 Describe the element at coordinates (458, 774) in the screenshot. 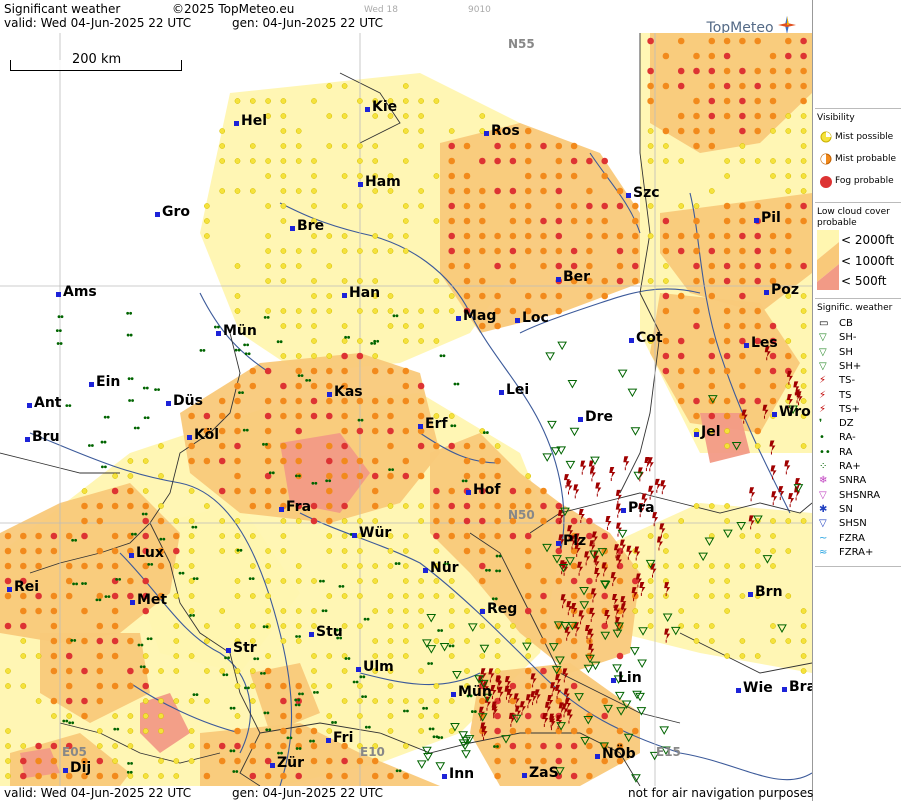

I see `city-label: Inn` at that location.